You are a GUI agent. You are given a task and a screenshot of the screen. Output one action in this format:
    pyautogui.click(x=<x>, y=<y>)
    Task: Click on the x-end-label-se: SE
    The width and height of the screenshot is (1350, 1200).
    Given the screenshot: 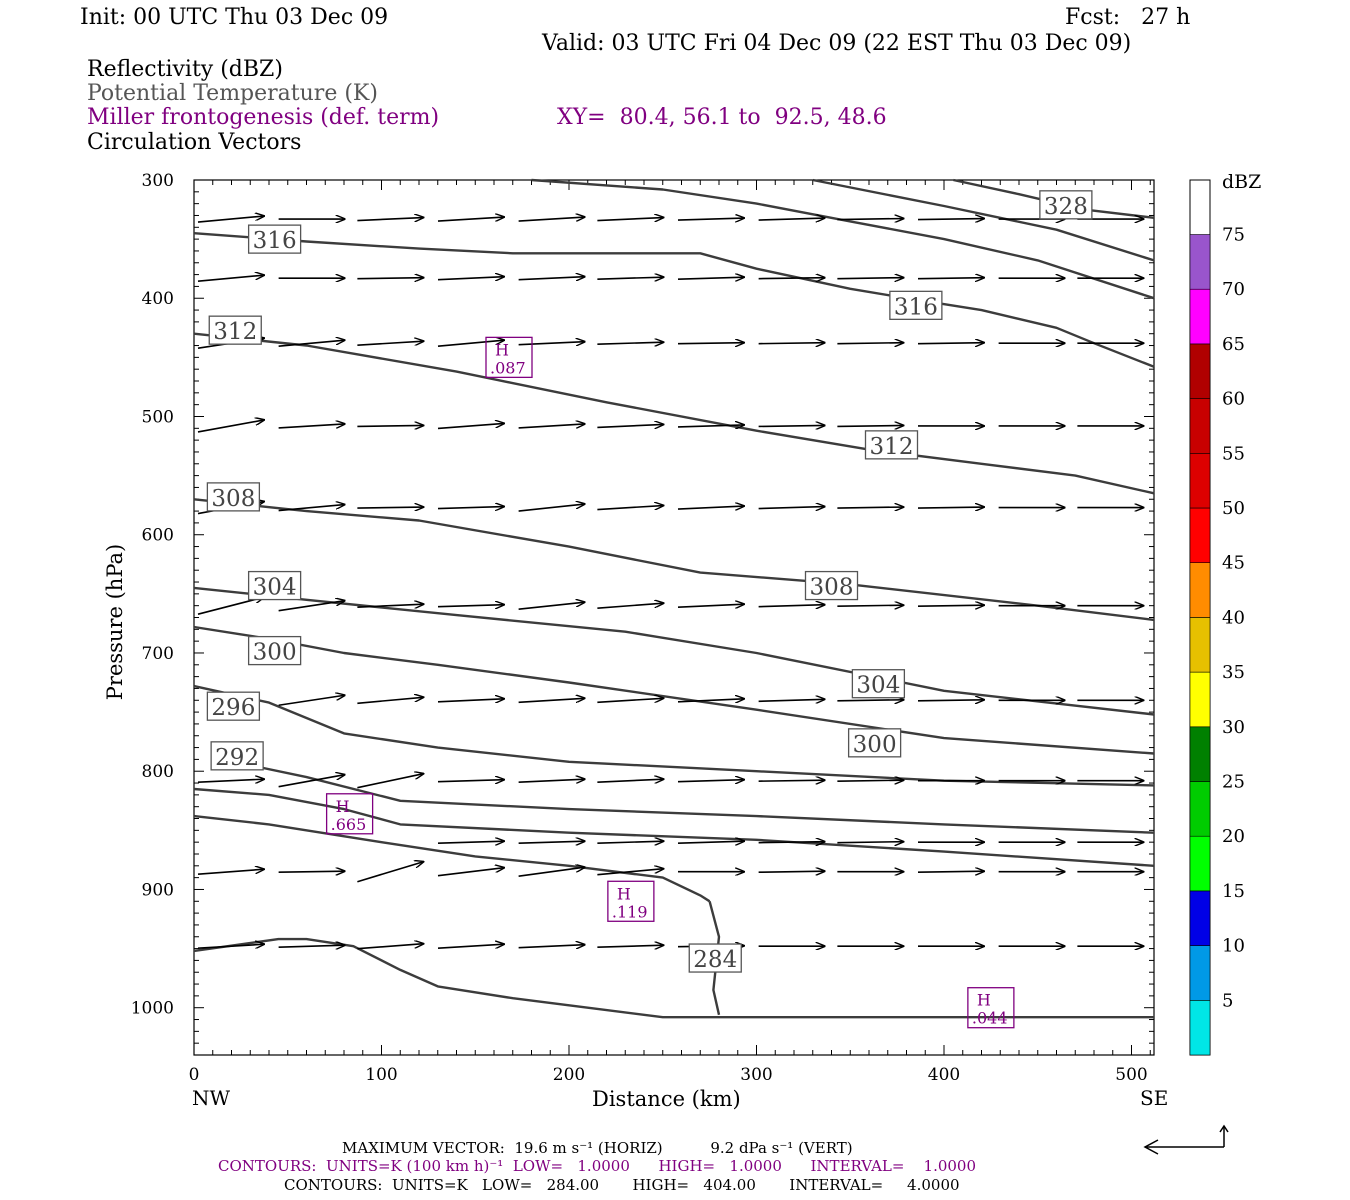 What is the action you would take?
    pyautogui.click(x=1154, y=1098)
    